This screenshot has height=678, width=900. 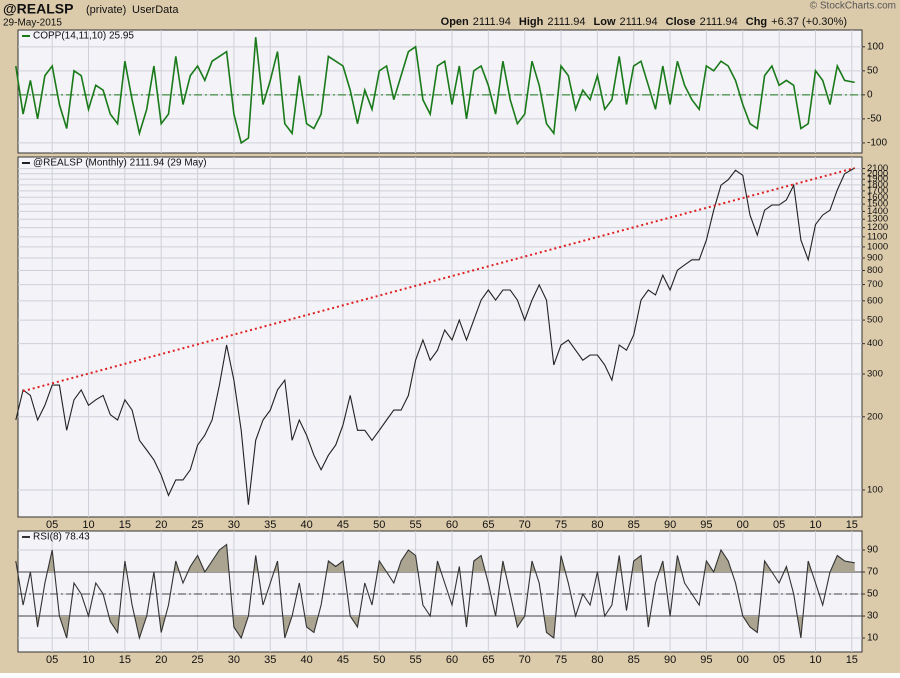 What do you see at coordinates (605, 22) in the screenshot?
I see `quote-label: Low` at bounding box center [605, 22].